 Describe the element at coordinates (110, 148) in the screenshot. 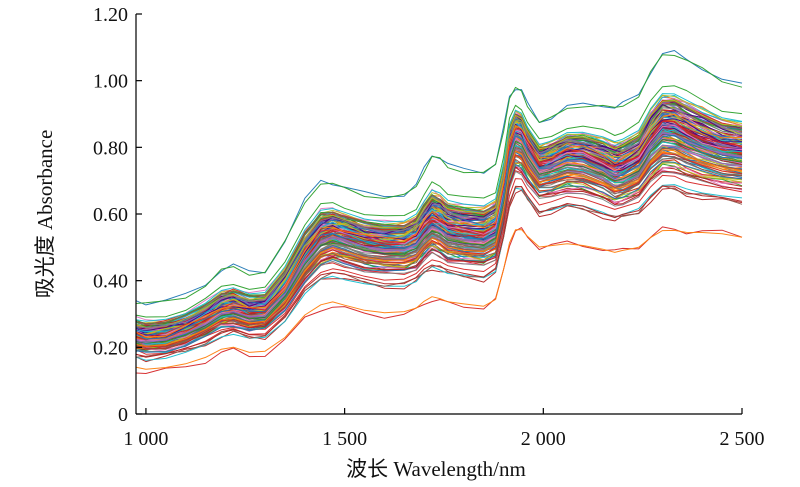

I see `y-tick-label: 0.80` at that location.